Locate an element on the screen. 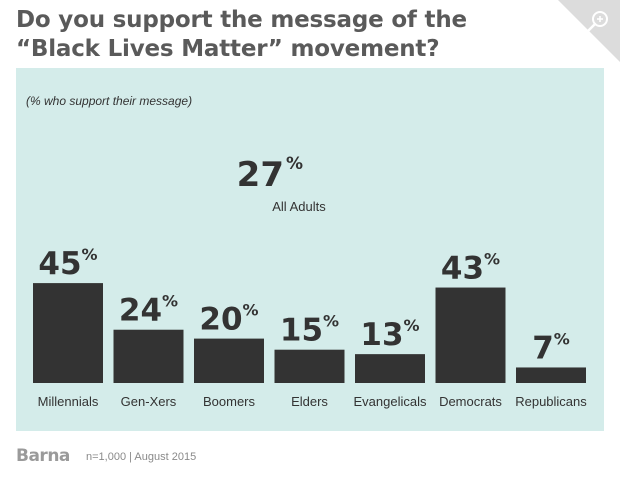  data-label-elders: 15% is located at coordinates (309, 330).